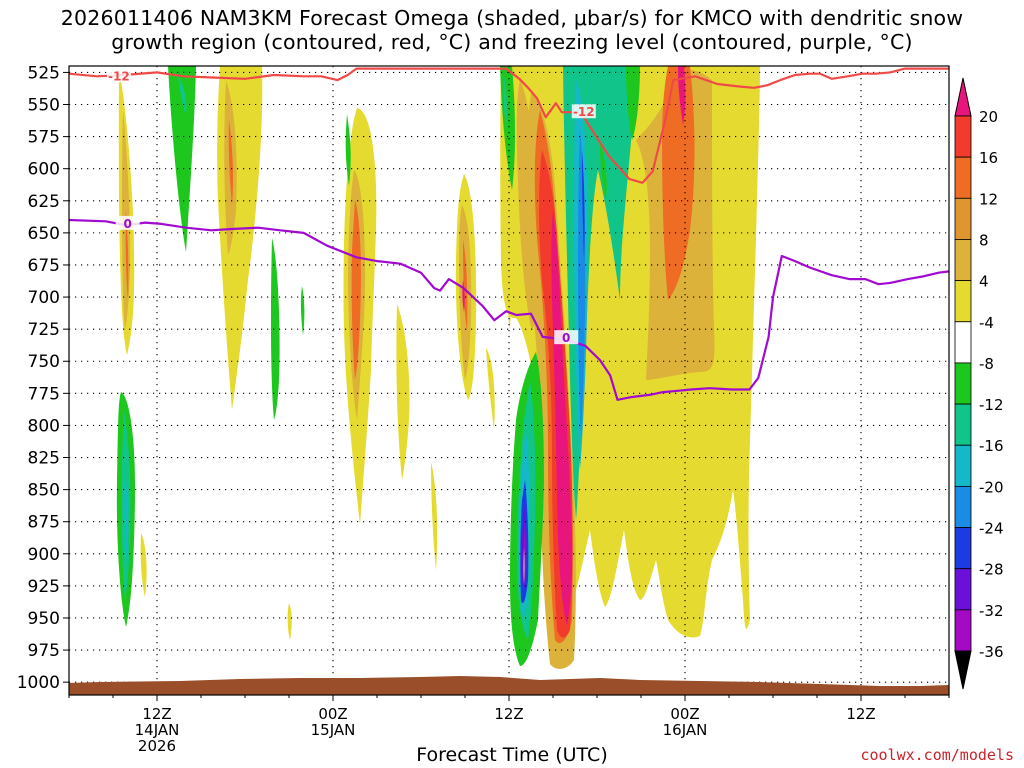 The height and width of the screenshot is (768, 1024). What do you see at coordinates (44, 619) in the screenshot?
I see `y-tick-label: 950` at bounding box center [44, 619].